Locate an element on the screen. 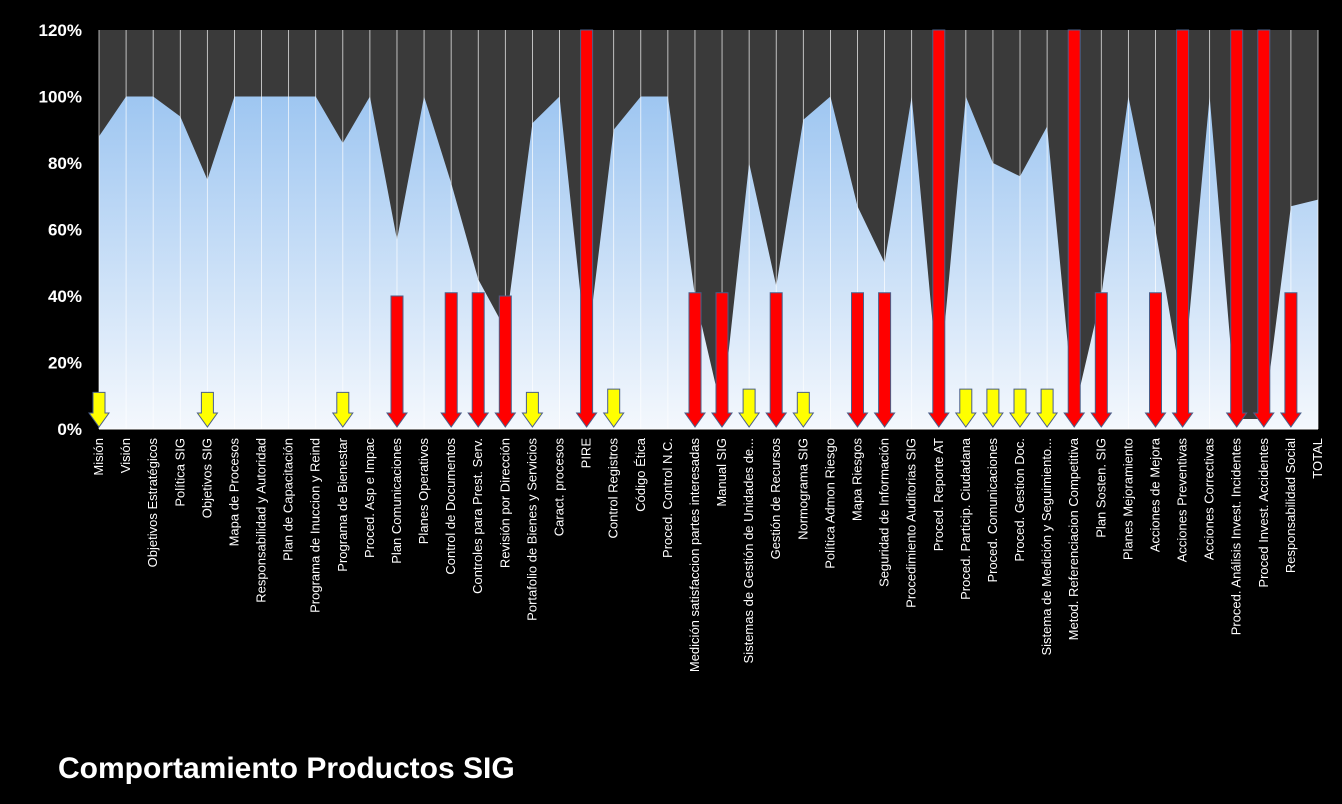 Image resolution: width=1342 pixels, height=804 pixels. x-tick-label: Plan Sosten. SIG is located at coordinates (1100, 488).